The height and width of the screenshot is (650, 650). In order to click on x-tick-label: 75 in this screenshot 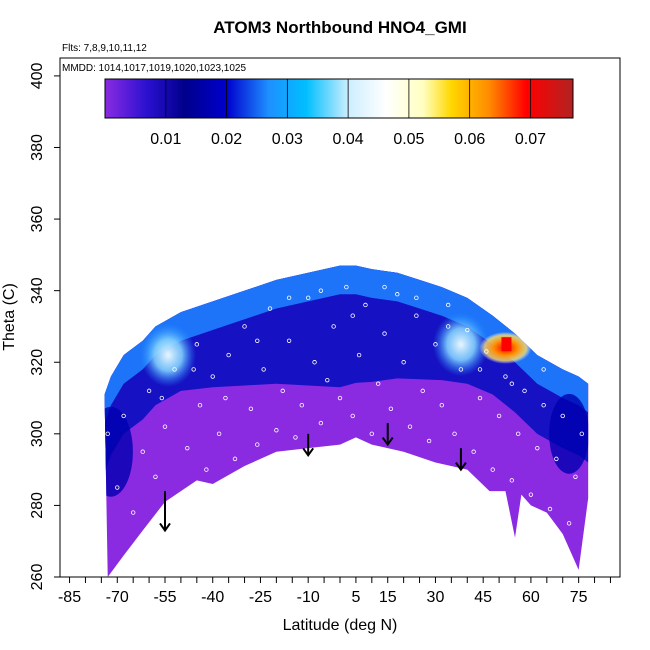, I will do `click(579, 597)`.